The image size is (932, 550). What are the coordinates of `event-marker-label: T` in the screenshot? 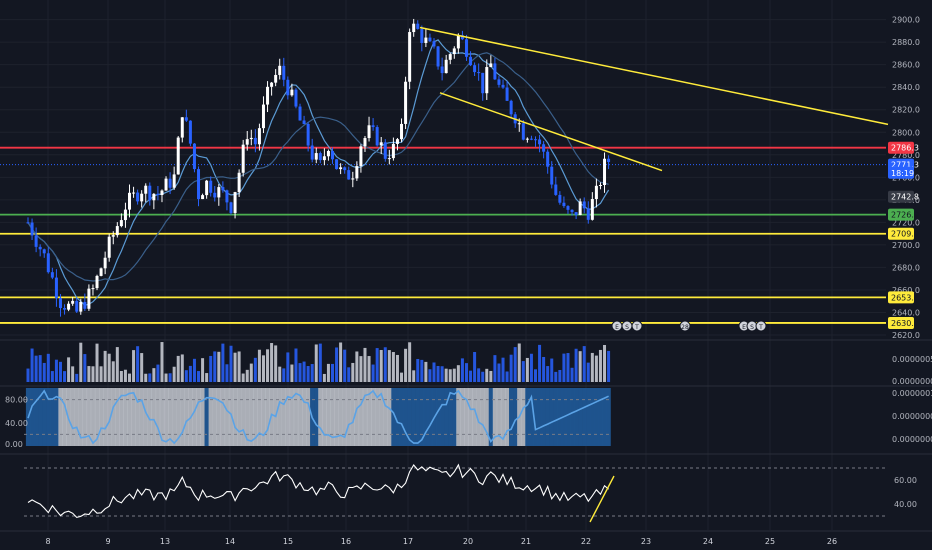 It's located at (760, 327).